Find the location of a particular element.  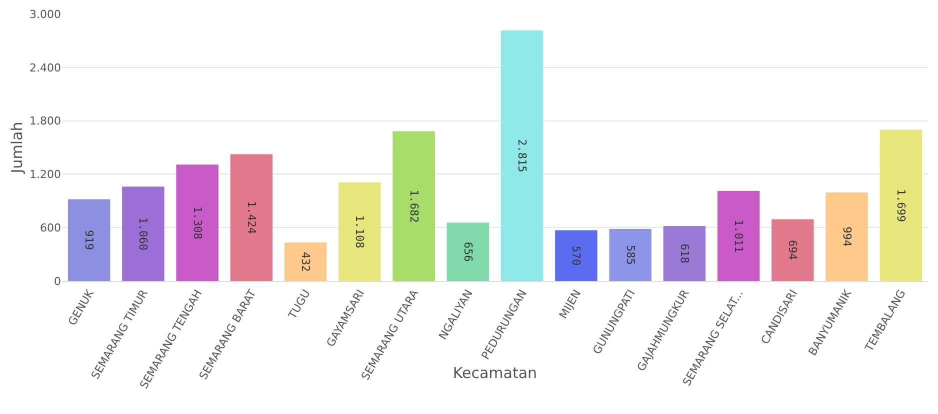

y-axis-title: Jumlah is located at coordinates (17, 148).